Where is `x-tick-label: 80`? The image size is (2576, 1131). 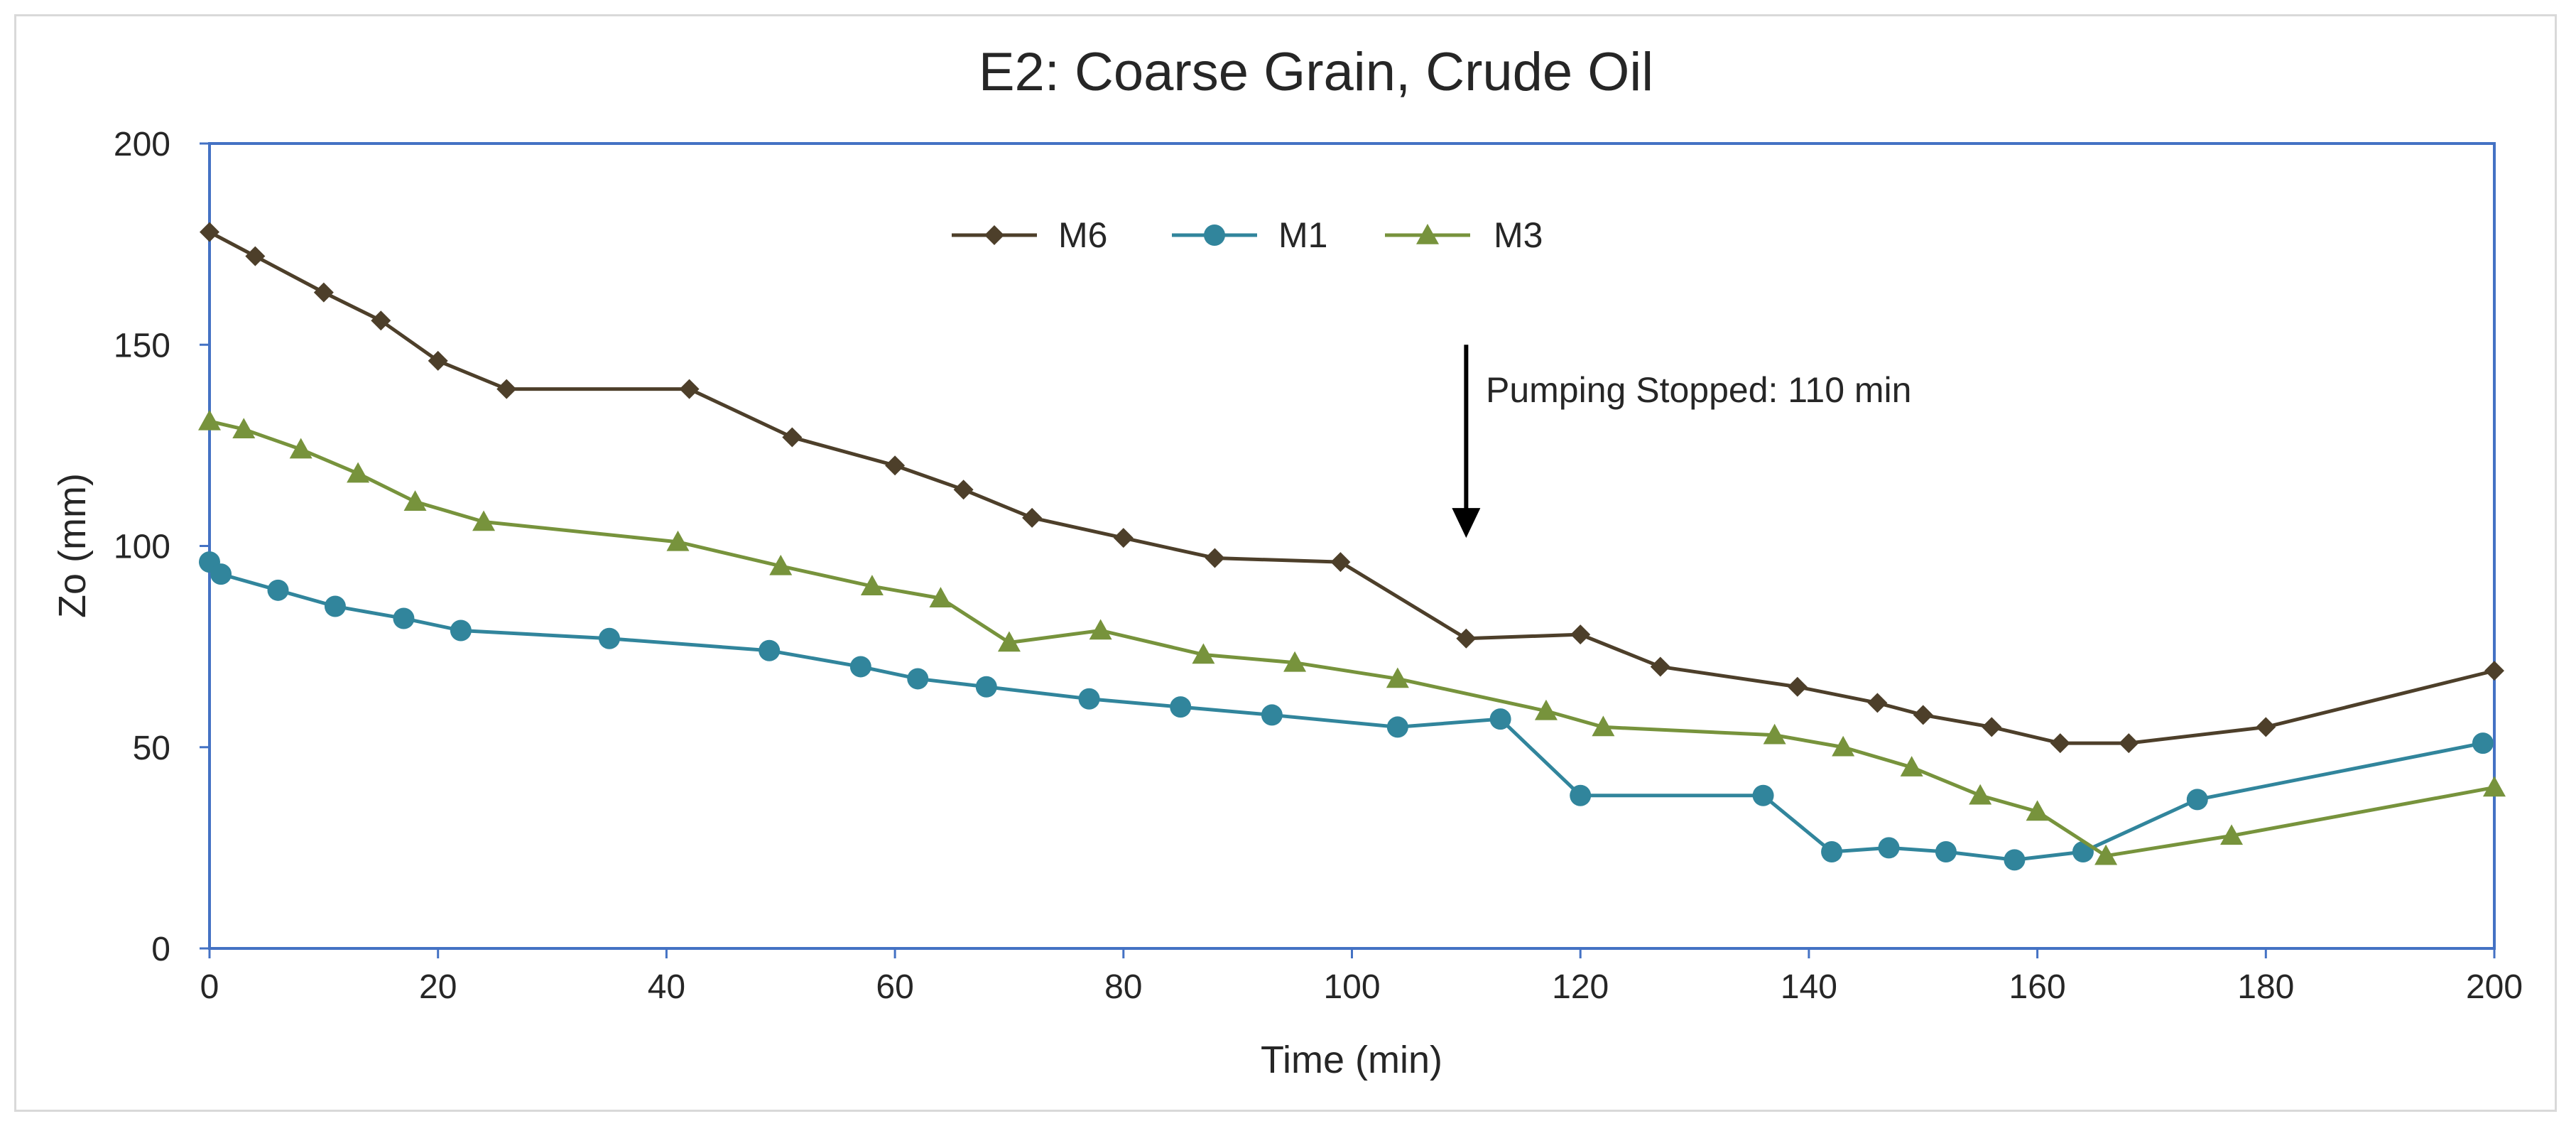
x-tick-label: 80 is located at coordinates (1123, 987).